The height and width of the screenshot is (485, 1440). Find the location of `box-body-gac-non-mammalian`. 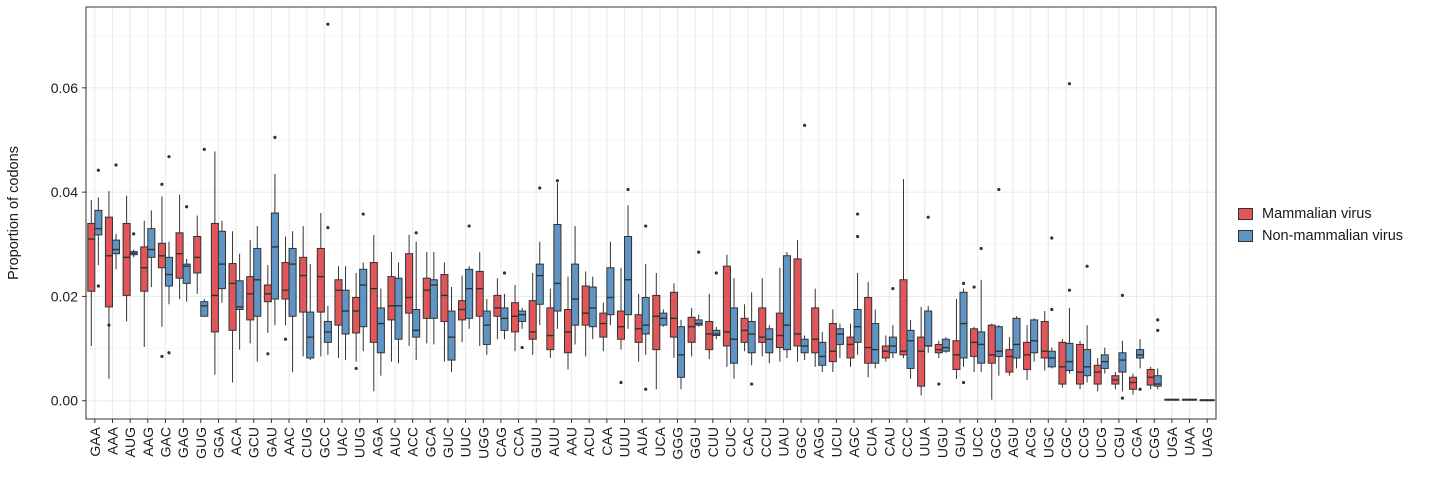

box-body-gac-non-mammalian is located at coordinates (169, 271).